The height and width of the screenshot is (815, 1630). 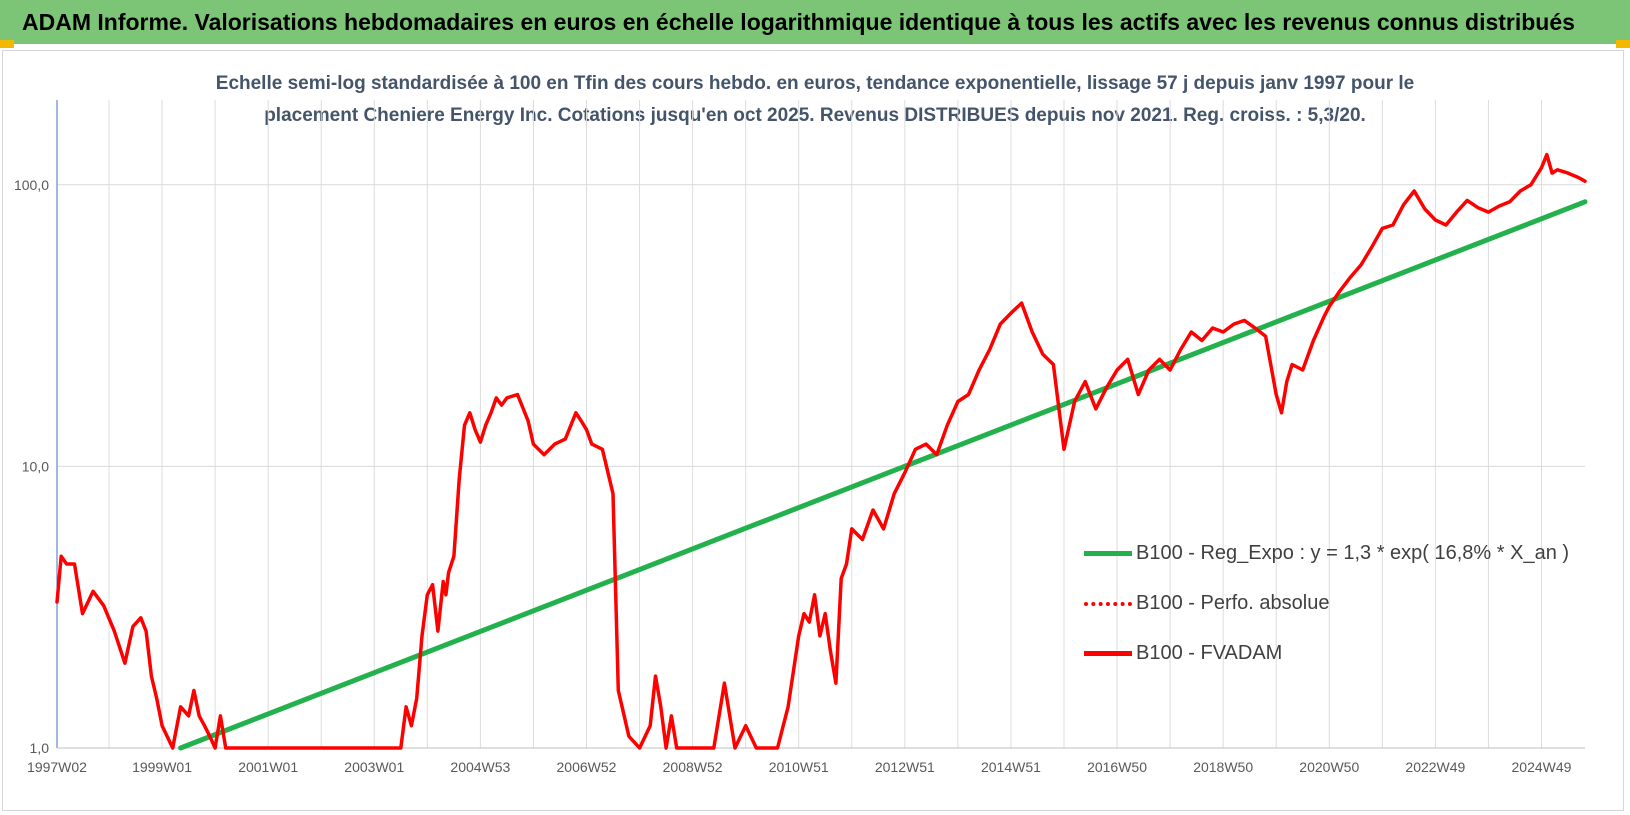 I want to click on y-tick-label: 10,0, so click(x=35, y=466).